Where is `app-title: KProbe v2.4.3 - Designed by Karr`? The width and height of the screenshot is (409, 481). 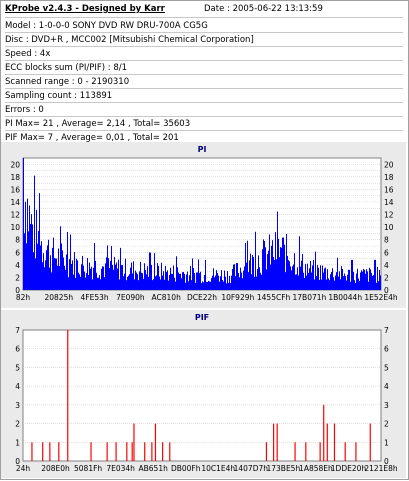 app-title: KProbe v2.4.3 - Designed by Karr is located at coordinates (85, 9).